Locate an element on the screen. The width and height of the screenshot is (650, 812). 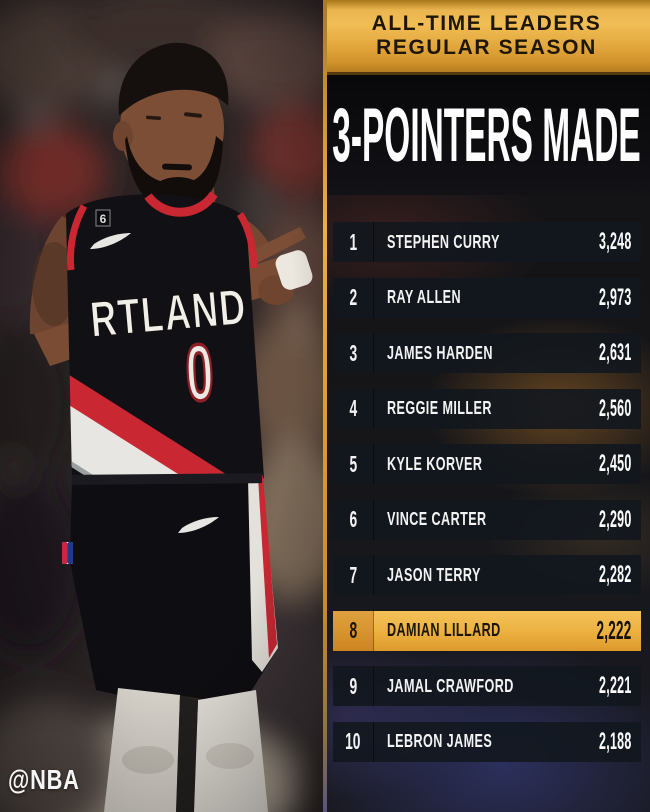
rank-number: 8 is located at coordinates (353, 630).